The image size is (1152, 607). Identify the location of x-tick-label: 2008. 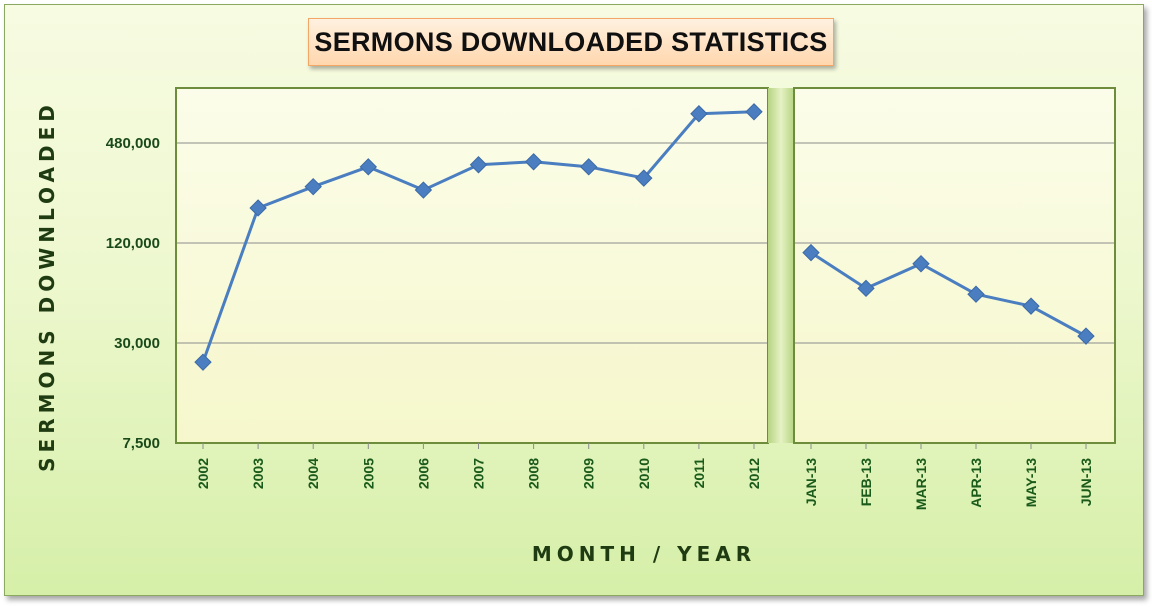
(534, 473).